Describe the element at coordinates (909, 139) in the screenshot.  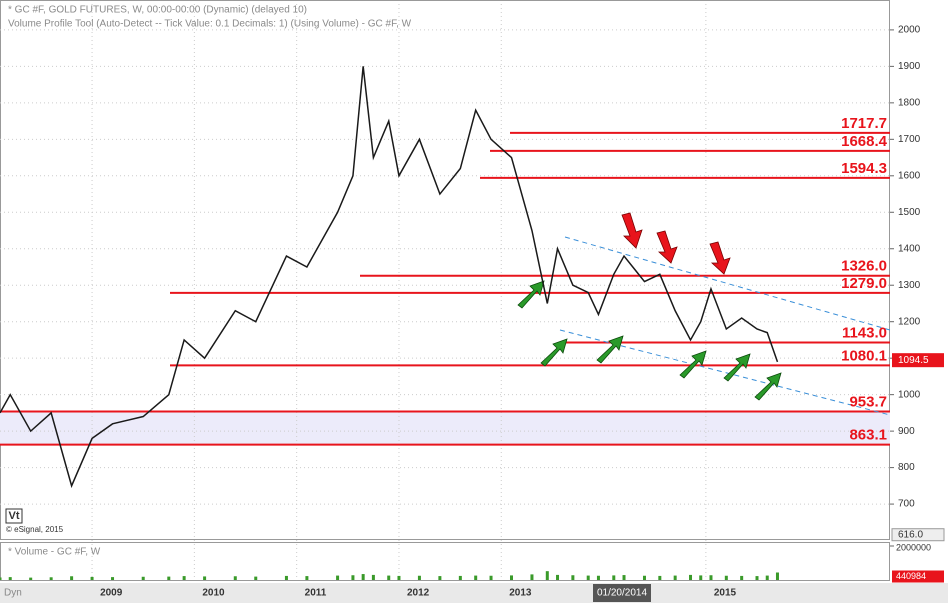
I see `y-tick-label: 1700` at that location.